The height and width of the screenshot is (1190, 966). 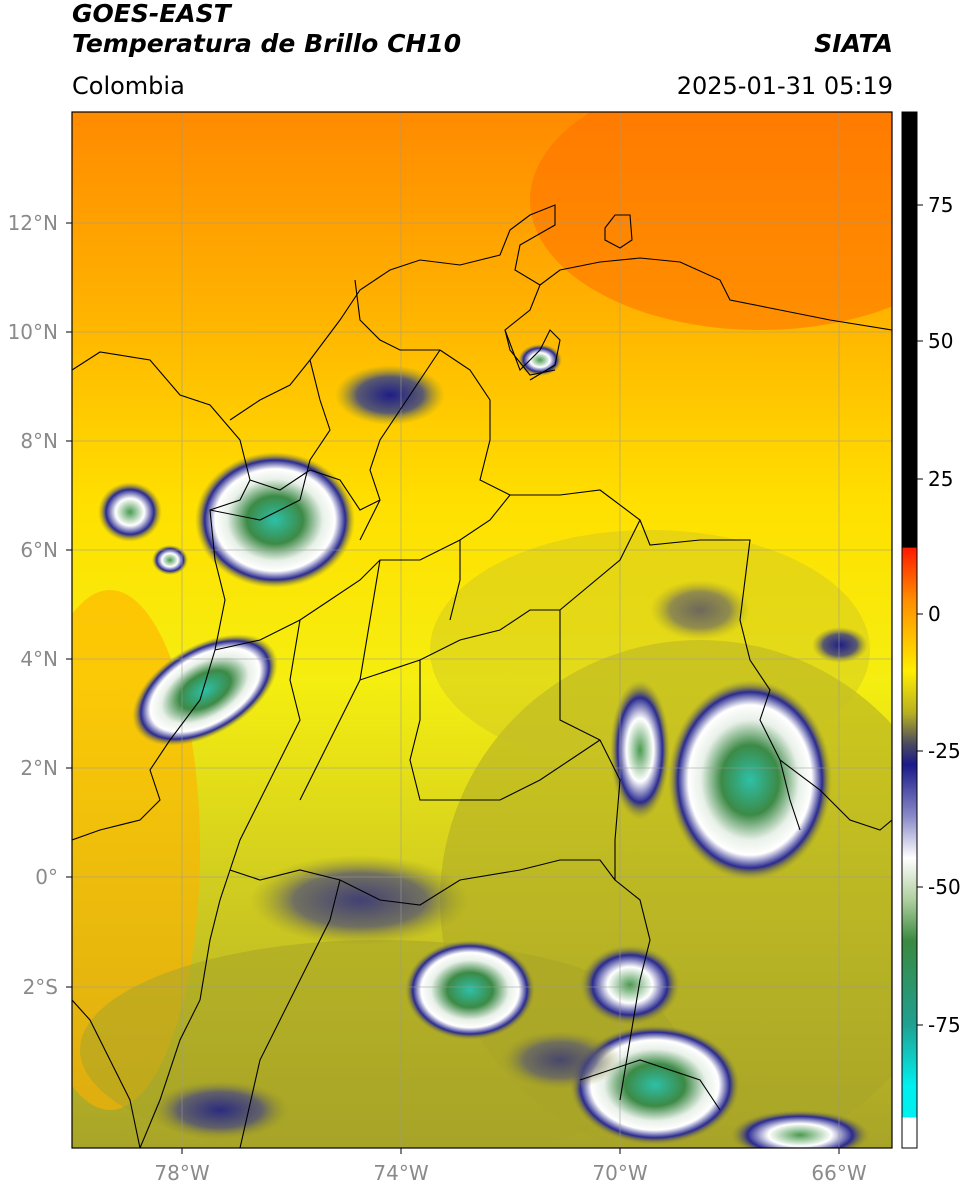 I want to click on lat-tick-label: 6°N, so click(x=39, y=550).